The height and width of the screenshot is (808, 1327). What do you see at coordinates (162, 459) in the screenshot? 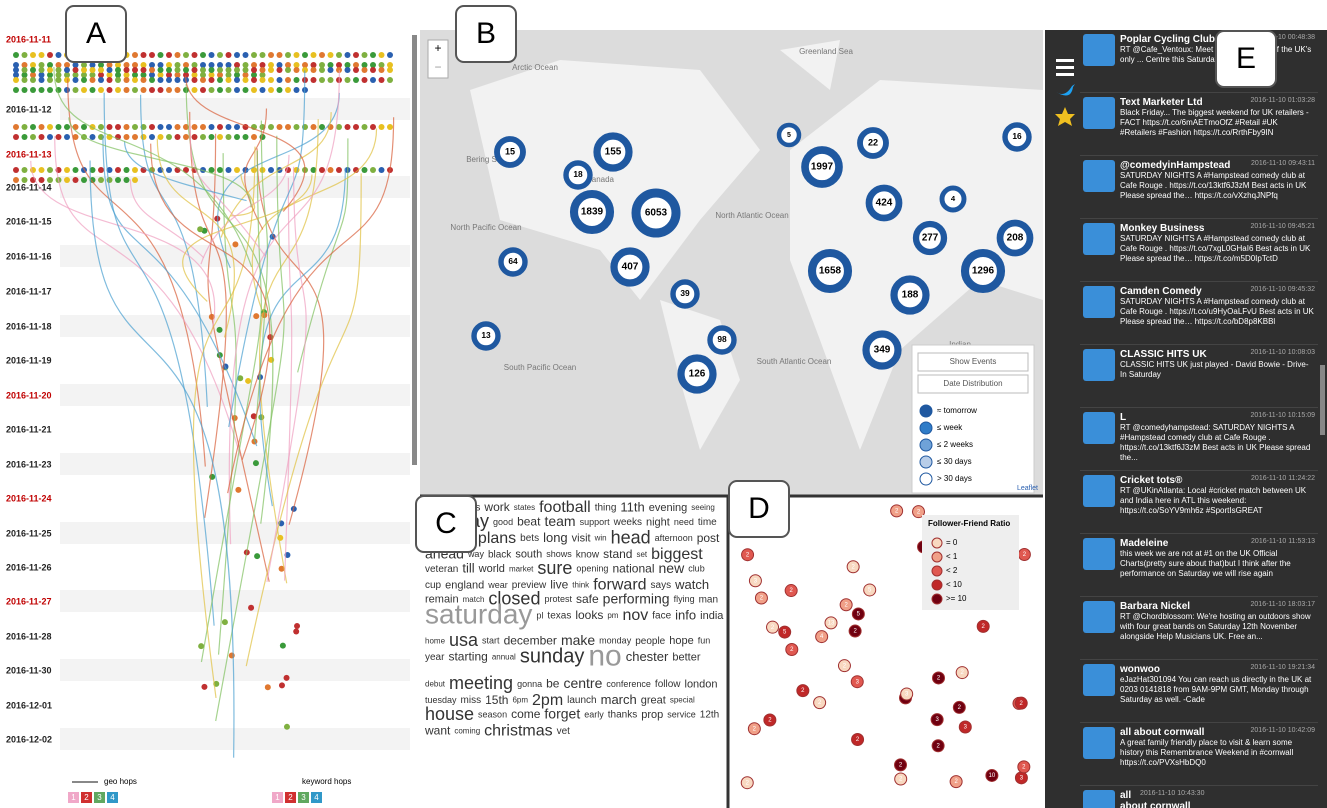
I see `hop-curve` at bounding box center [162, 459].